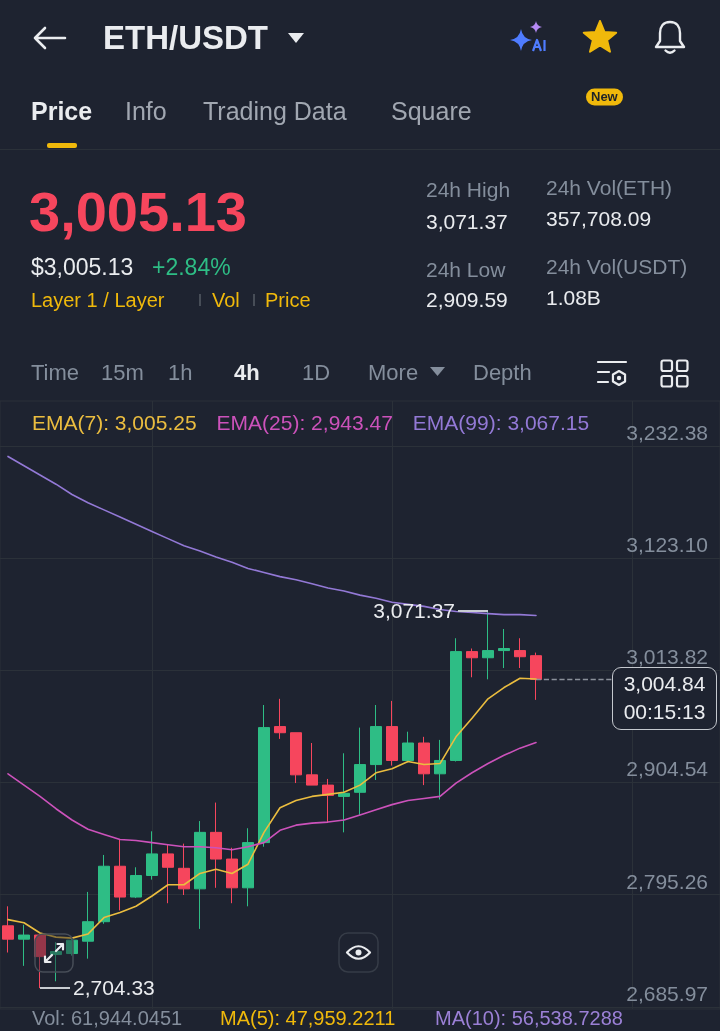 This screenshot has width=720, height=1031. What do you see at coordinates (393, 373) in the screenshot?
I see `text: More` at bounding box center [393, 373].